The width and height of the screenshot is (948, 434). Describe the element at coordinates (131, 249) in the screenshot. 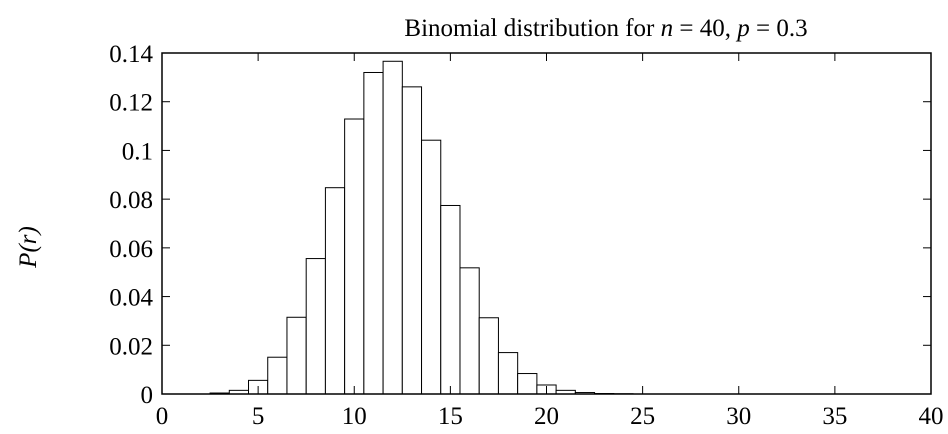

I see `y-tick-label-3: 0.06` at that location.